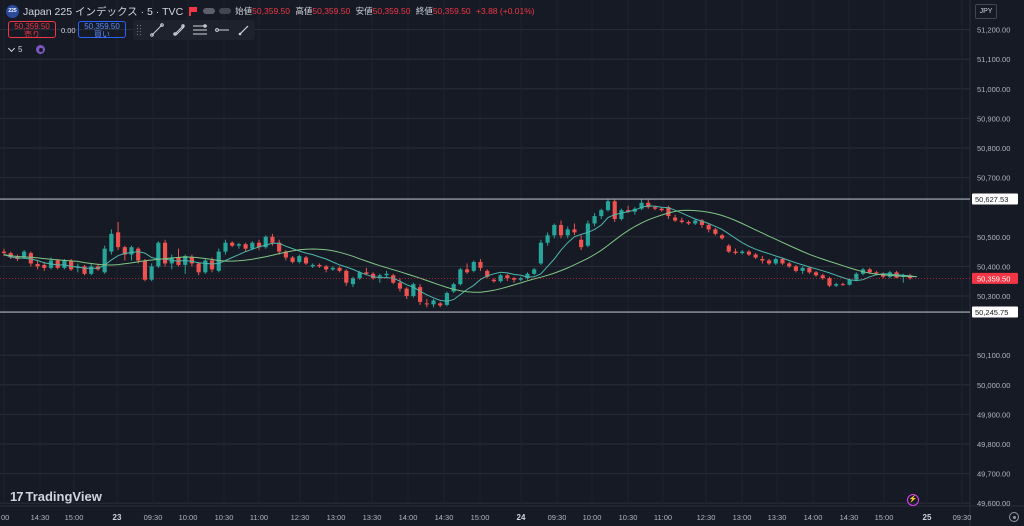 This screenshot has width=1024, height=526. I want to click on indicator-icon, so click(41, 49).